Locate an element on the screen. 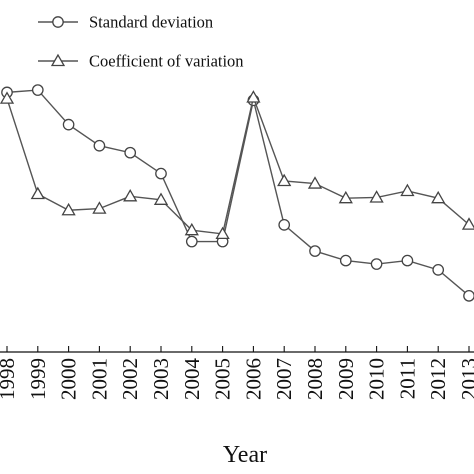 This screenshot has height=474, width=474. data-point-coefficient-of-variation-2013 is located at coordinates (467, 223).